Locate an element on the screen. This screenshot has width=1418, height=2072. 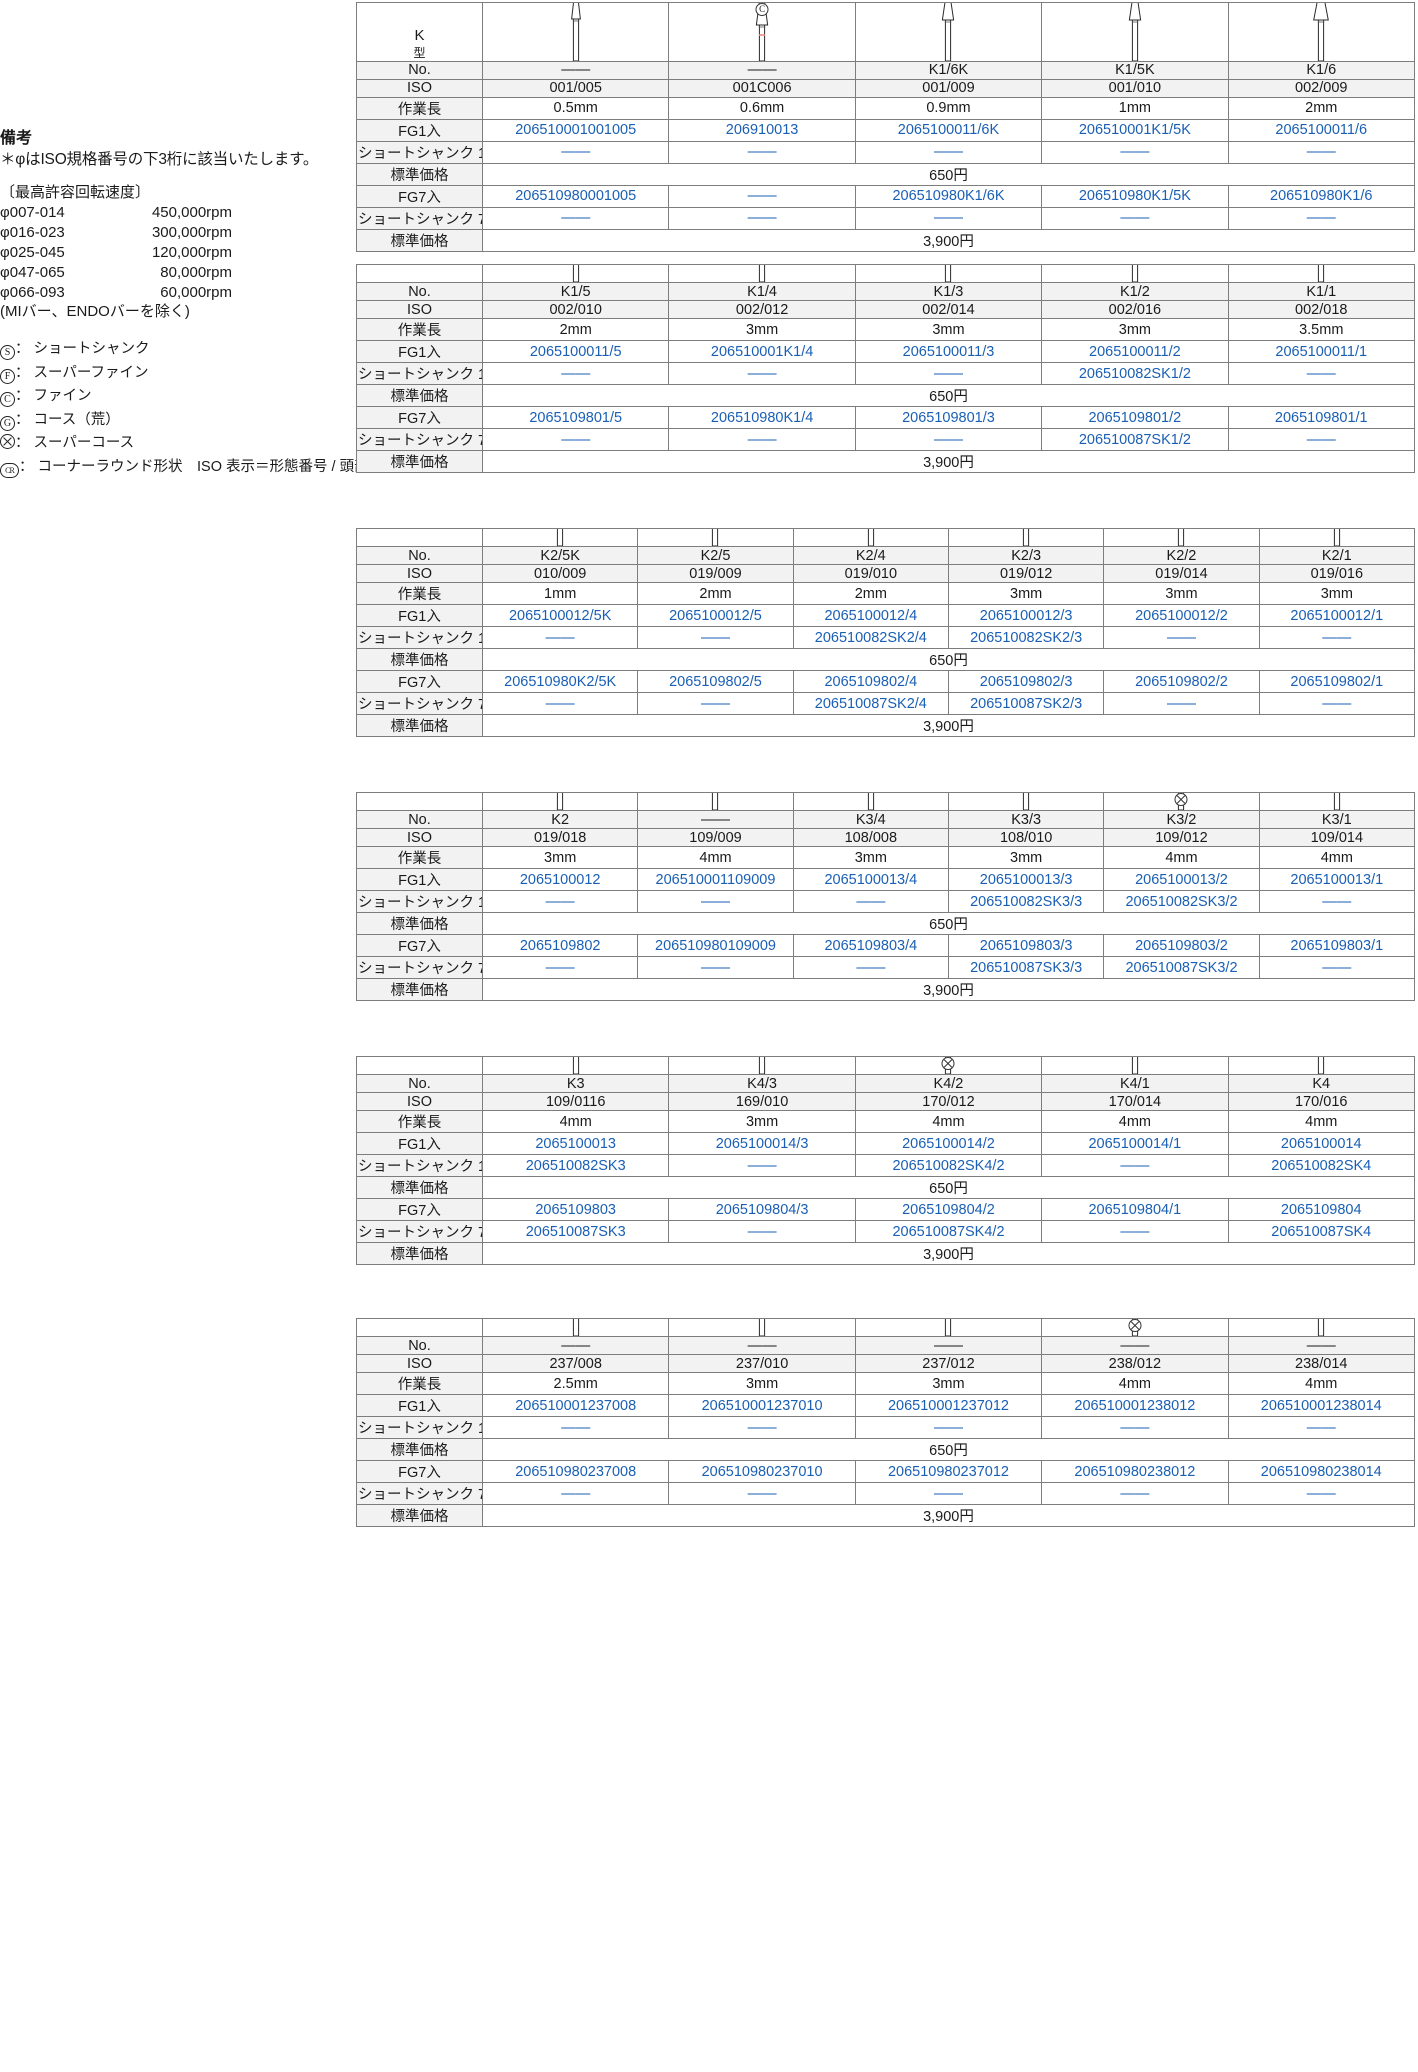
cell-fg1-code: 206510001001005 is located at coordinates (575, 130).